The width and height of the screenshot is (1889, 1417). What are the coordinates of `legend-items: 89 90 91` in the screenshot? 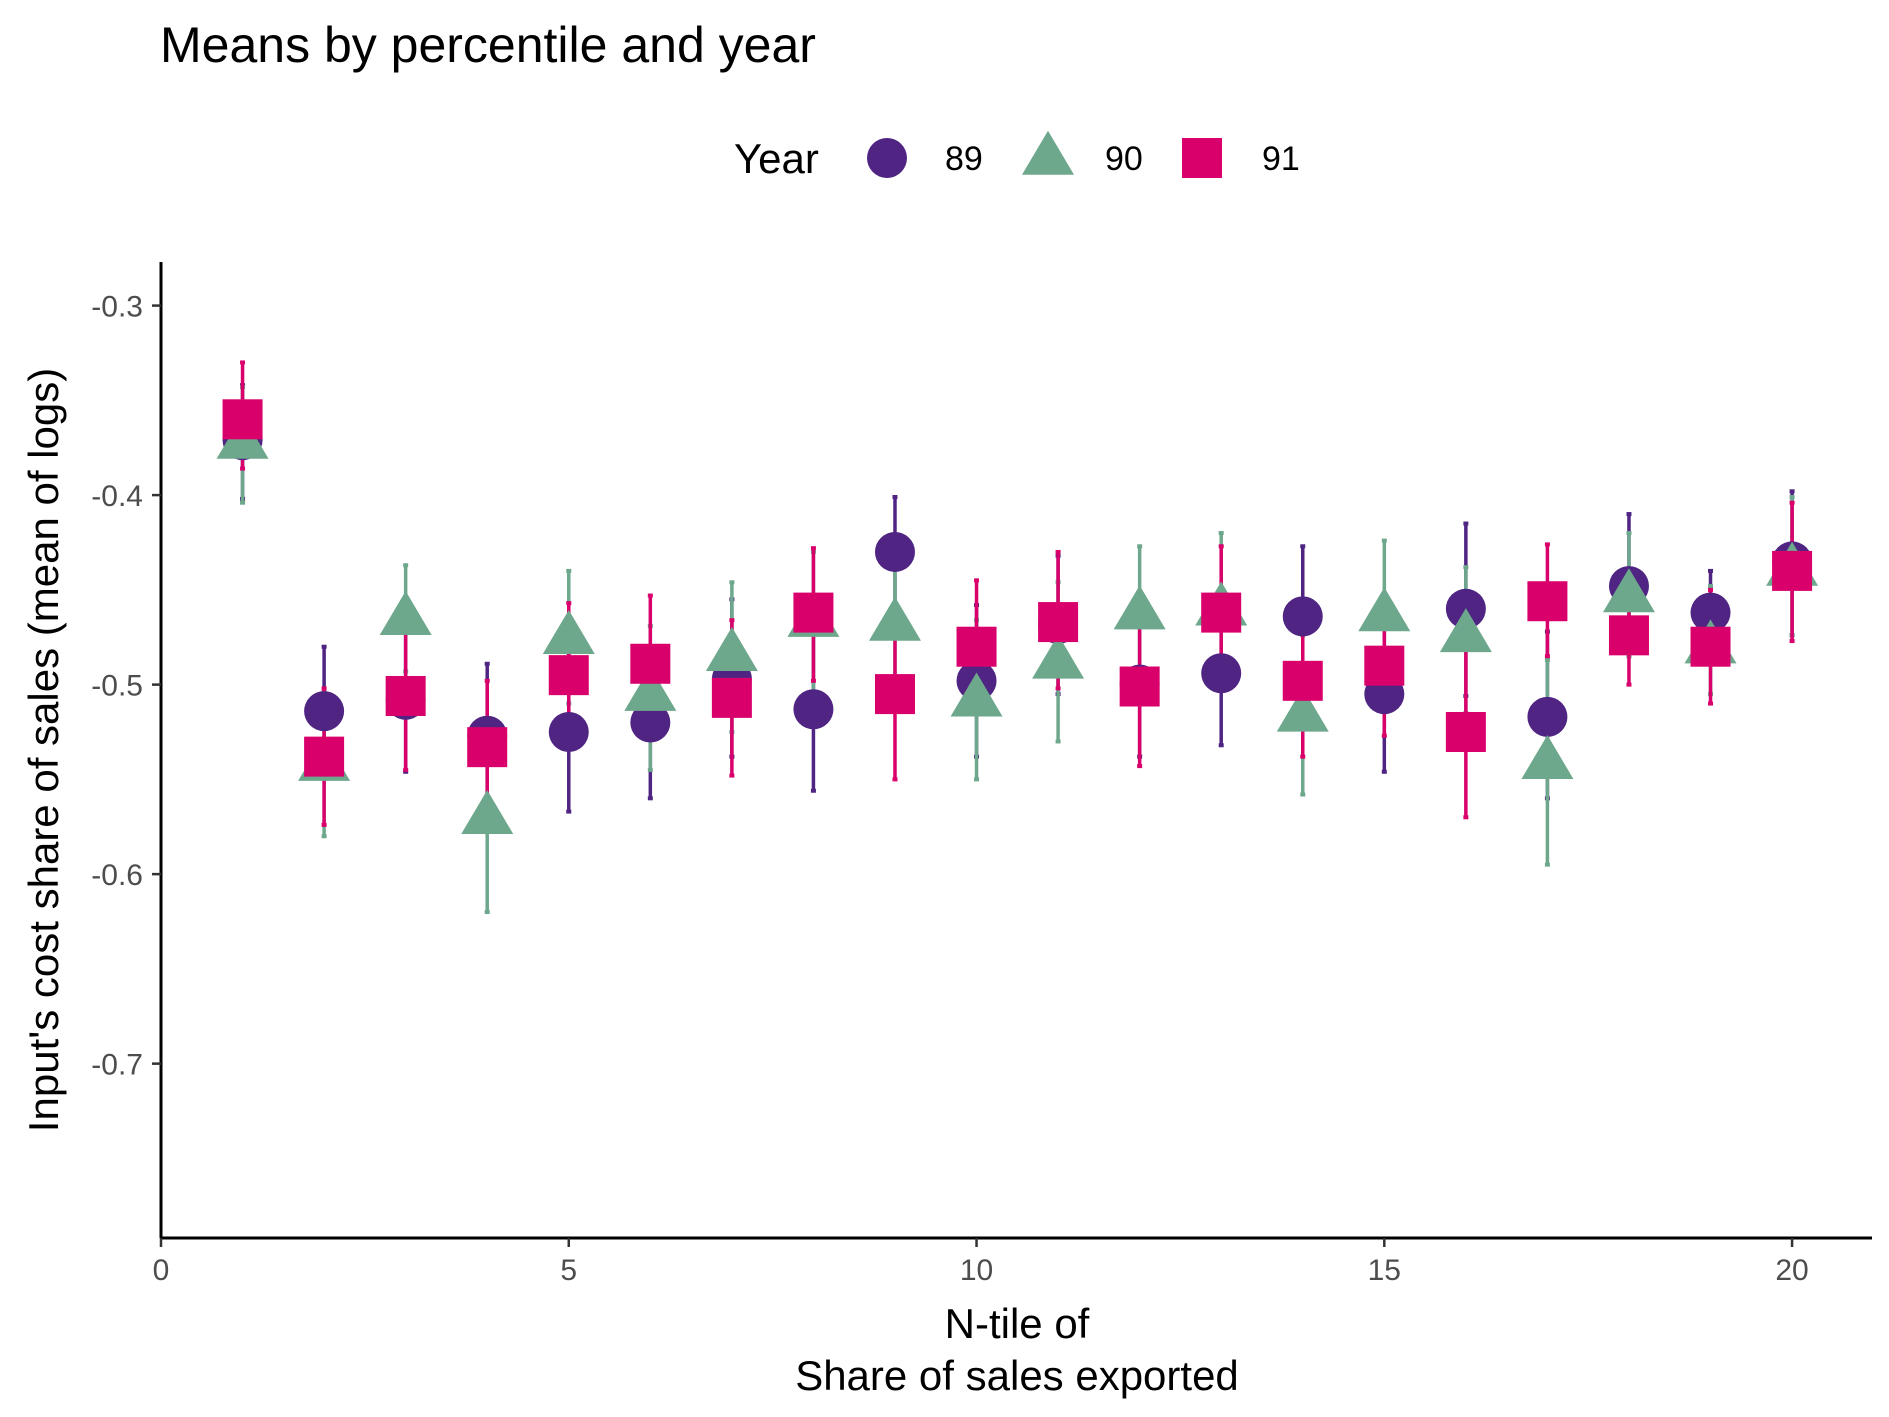 It's located at (1083, 154).